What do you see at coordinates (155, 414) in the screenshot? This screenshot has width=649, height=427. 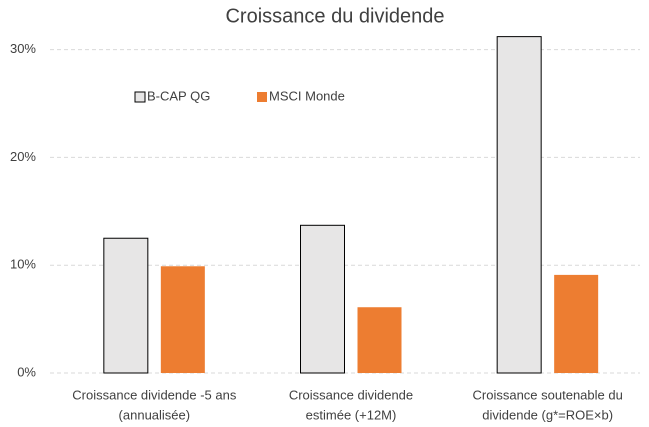 I see `x-tick-label: (annualisée)` at bounding box center [155, 414].